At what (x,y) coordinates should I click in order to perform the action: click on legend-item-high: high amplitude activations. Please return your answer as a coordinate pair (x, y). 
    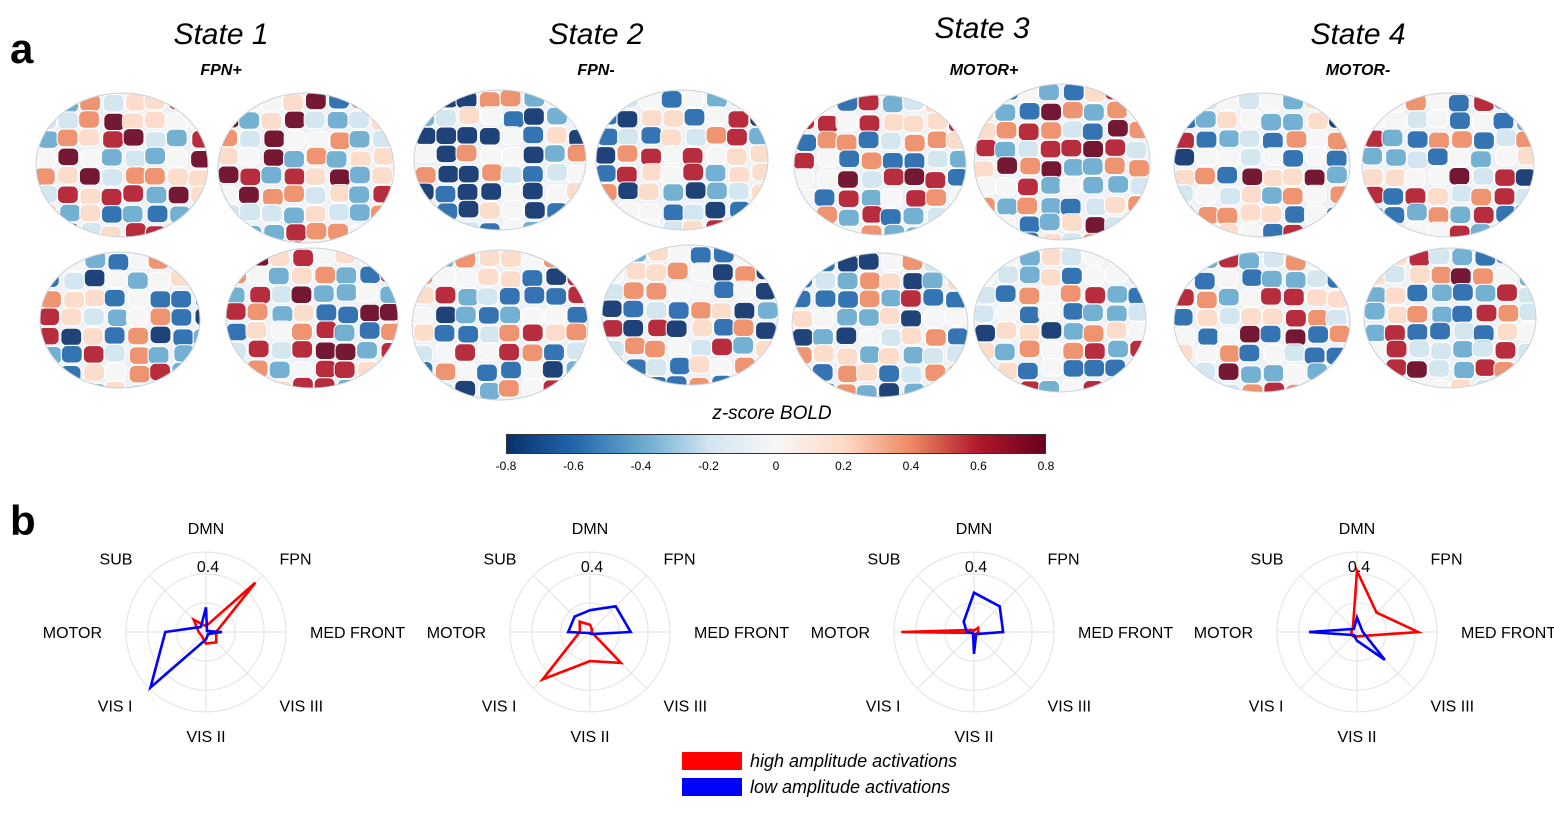
    Looking at the image, I should click on (819, 761).